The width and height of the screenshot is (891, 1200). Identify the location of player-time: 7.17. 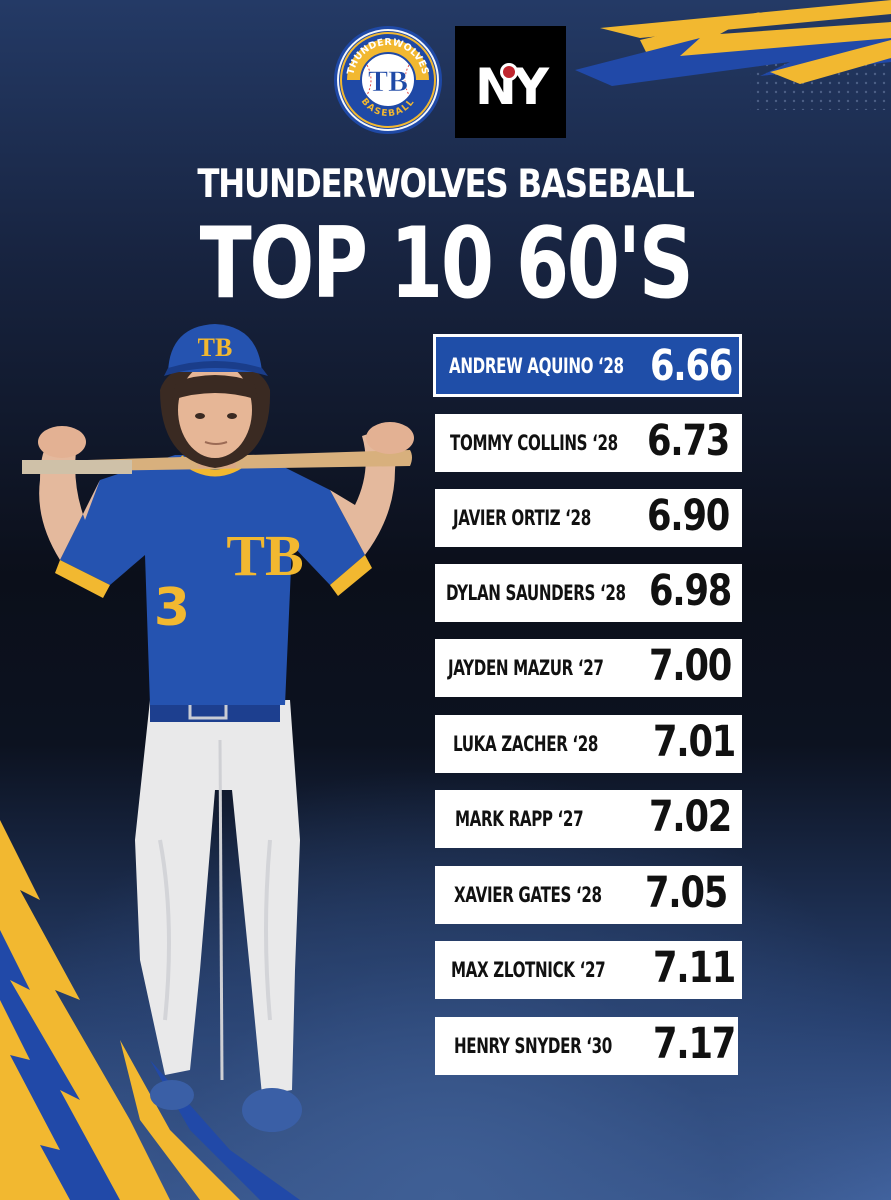
(694, 1044).